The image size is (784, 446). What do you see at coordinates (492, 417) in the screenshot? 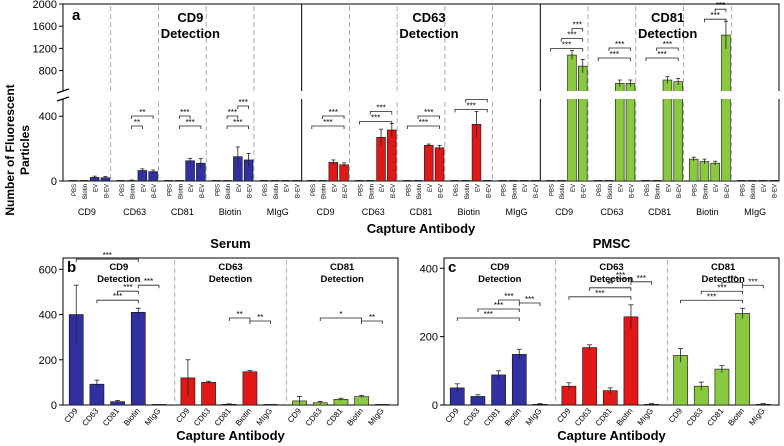
I see `category-tick-label: CD81` at bounding box center [492, 417].